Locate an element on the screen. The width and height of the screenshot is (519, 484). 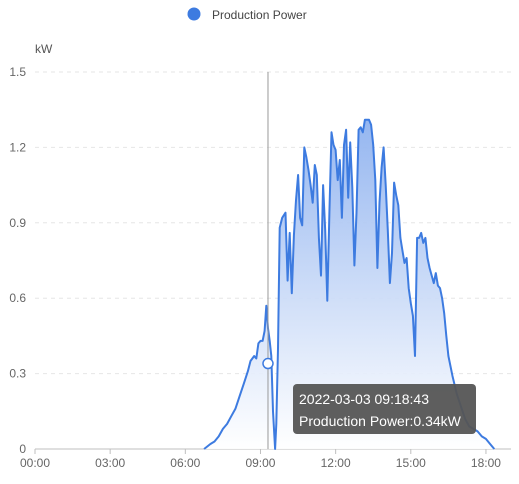
y-axis-ticks: 0 0.3 0.6 0.9 1.2 1.5 is located at coordinates (17, 260).